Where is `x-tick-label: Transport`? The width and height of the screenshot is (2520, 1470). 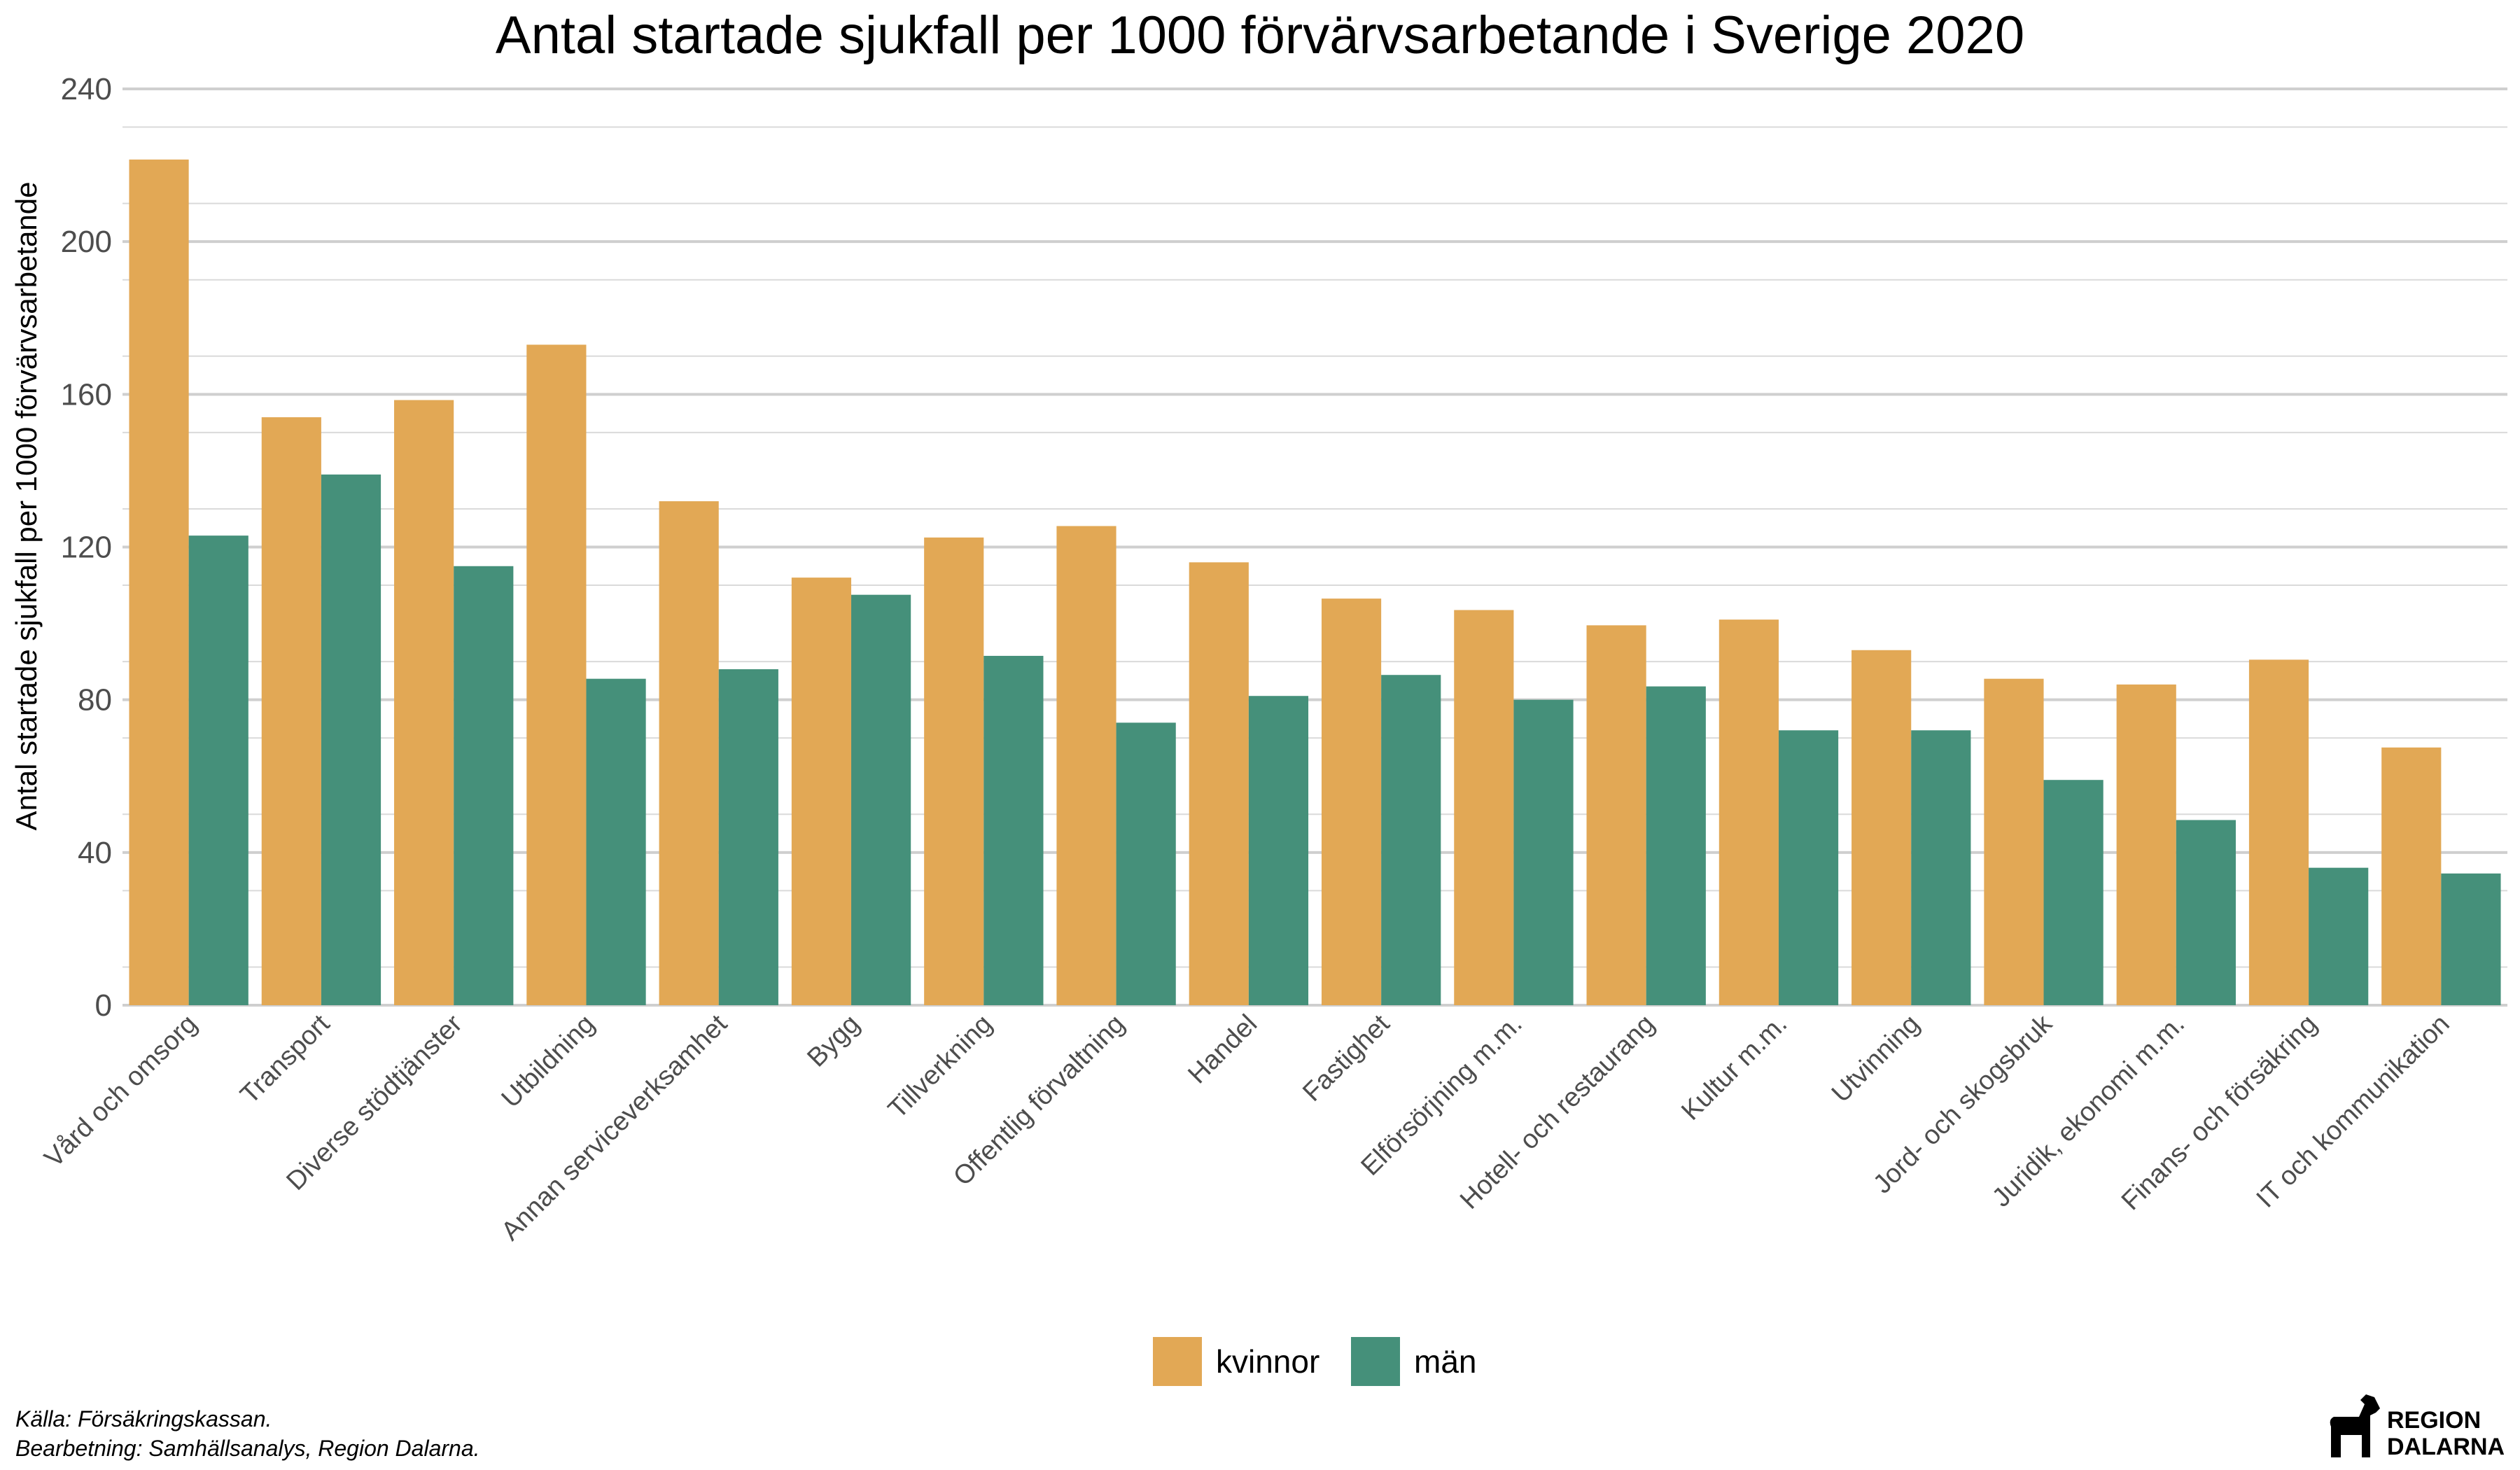 x-tick-label: Transport is located at coordinates (285, 1059).